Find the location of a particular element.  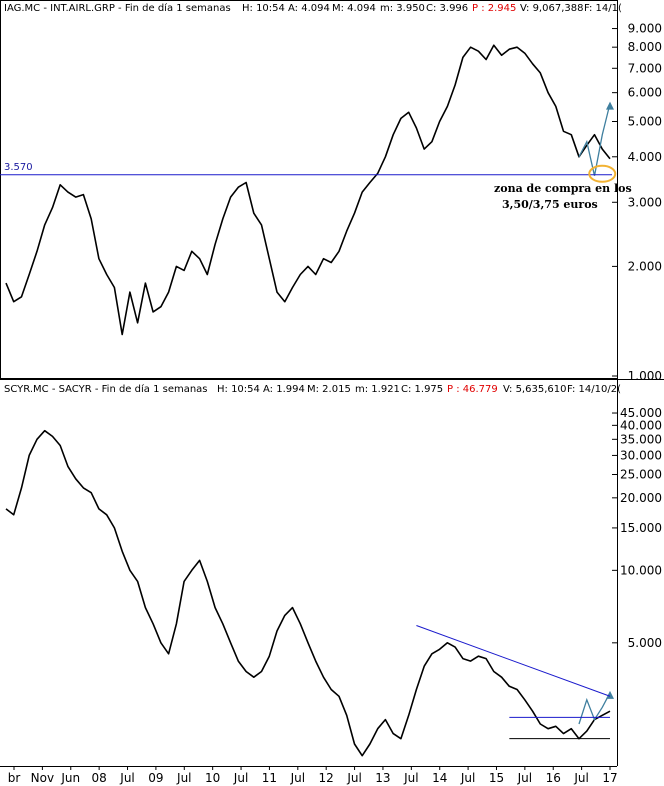

panel1-p: P : 2.945 is located at coordinates (494, 8).